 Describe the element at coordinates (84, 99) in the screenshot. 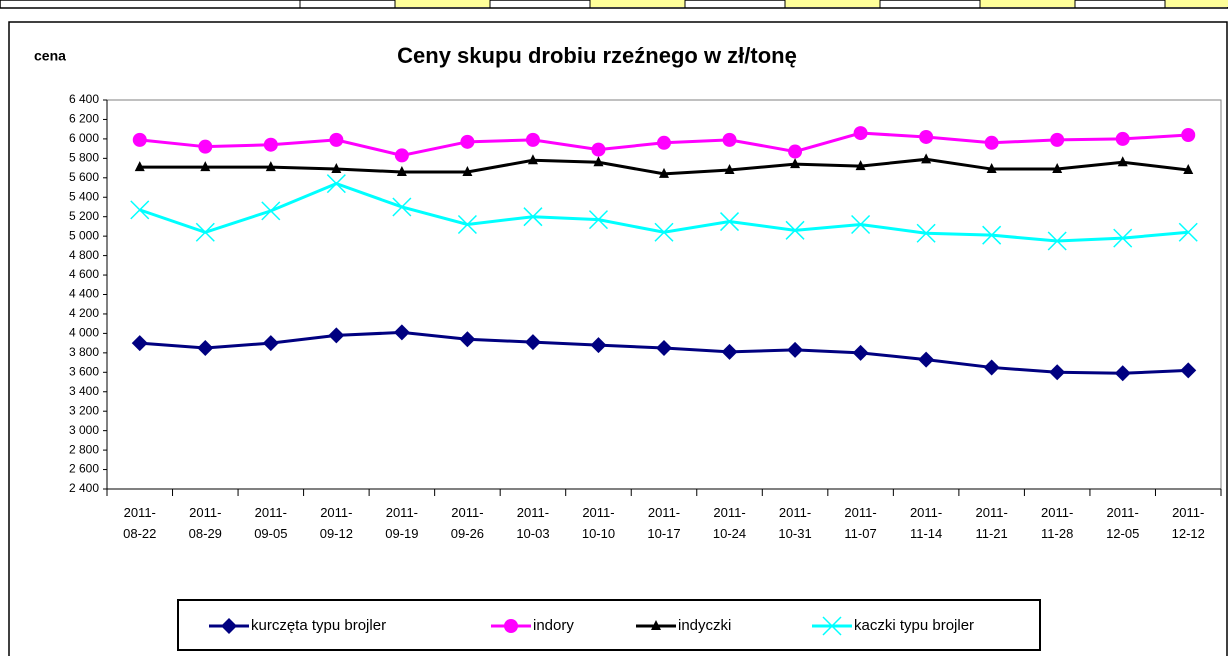

I see `y-tick-label: 6 400` at that location.